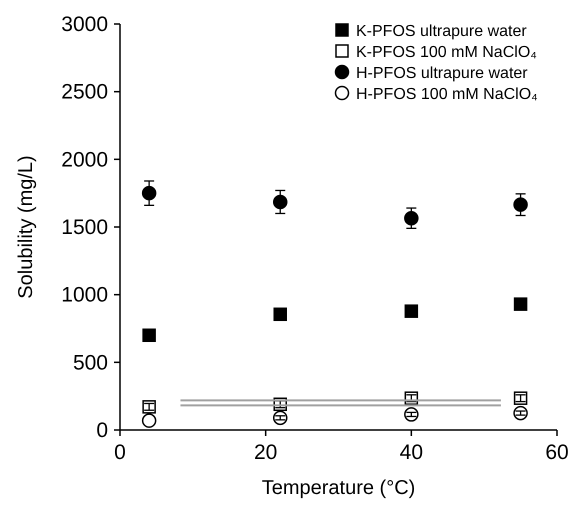 This screenshot has width=571, height=510. What do you see at coordinates (266, 452) in the screenshot?
I see `x-tick-label: 20` at bounding box center [266, 452].